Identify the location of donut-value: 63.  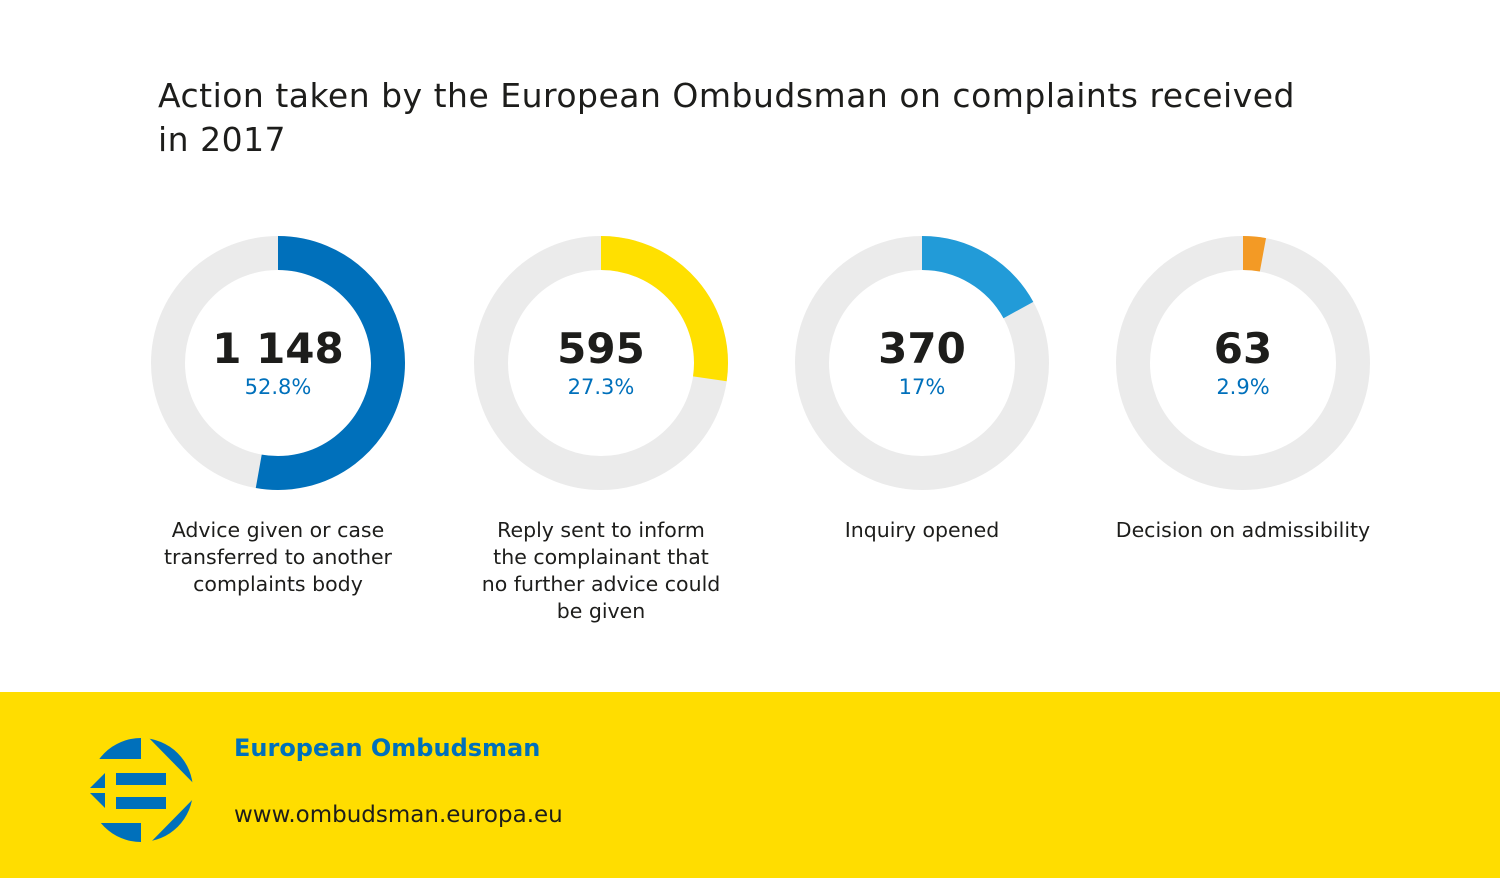
(1243, 348).